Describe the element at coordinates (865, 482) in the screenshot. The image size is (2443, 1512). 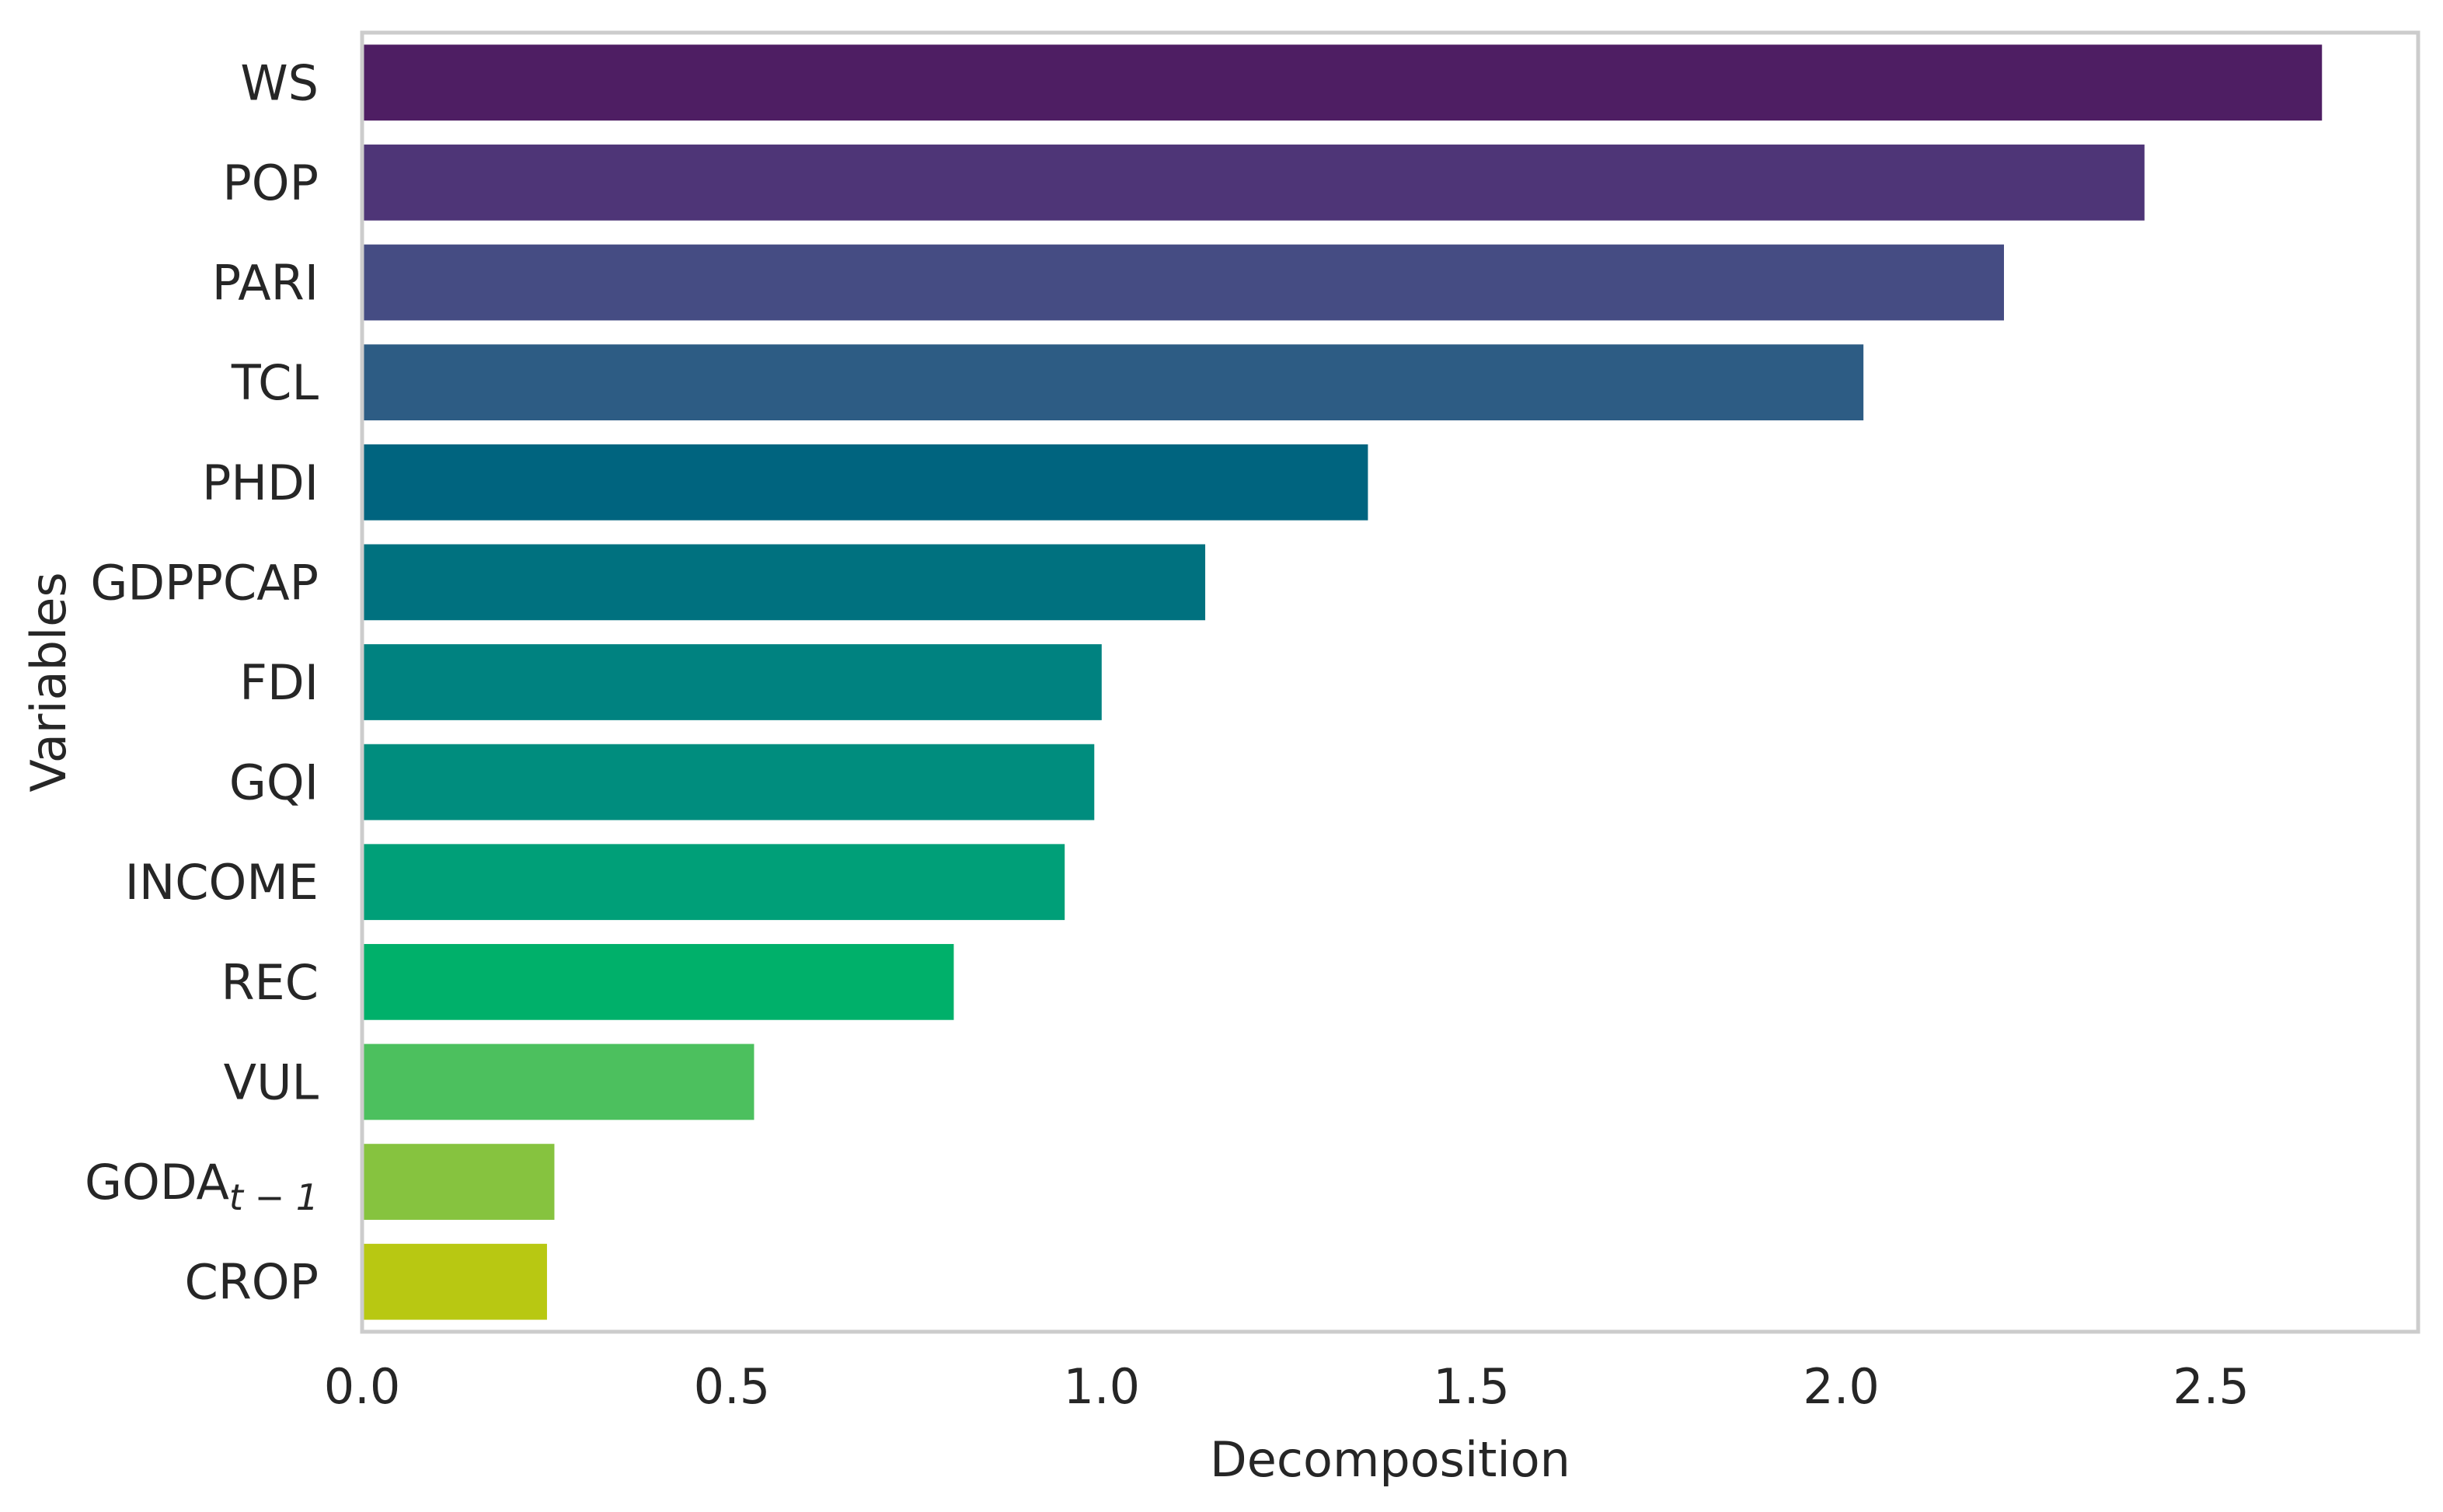
I see `bar-phdi` at that location.